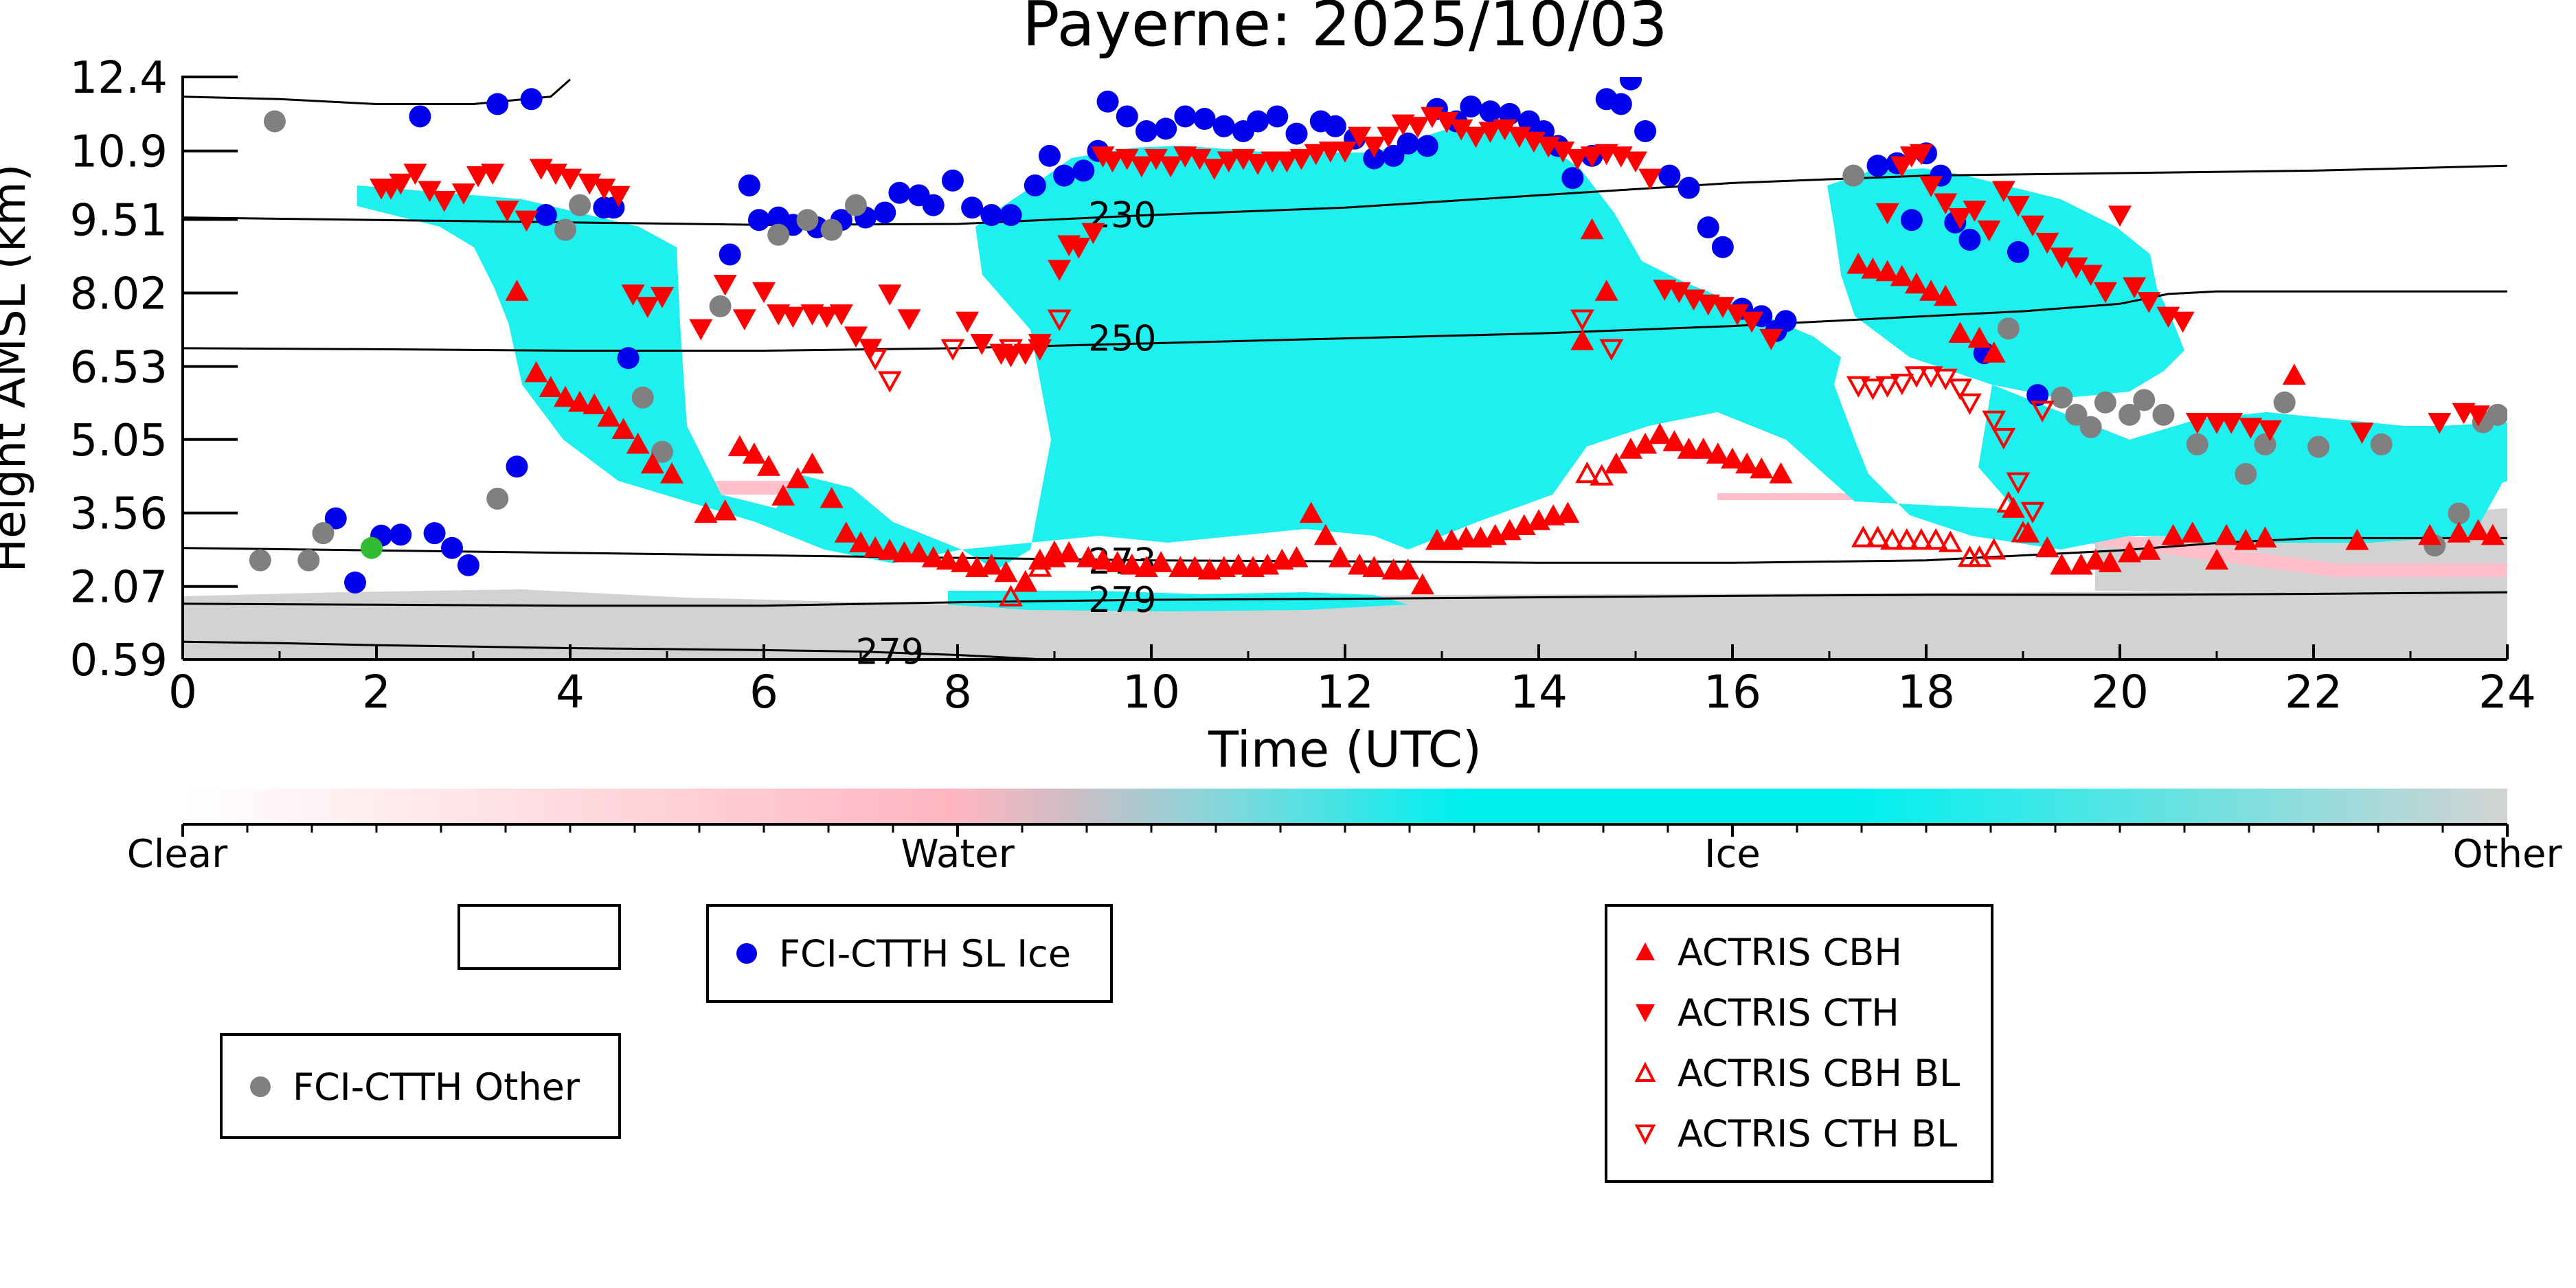  What do you see at coordinates (957, 692) in the screenshot?
I see `x-tick-label: 8` at bounding box center [957, 692].